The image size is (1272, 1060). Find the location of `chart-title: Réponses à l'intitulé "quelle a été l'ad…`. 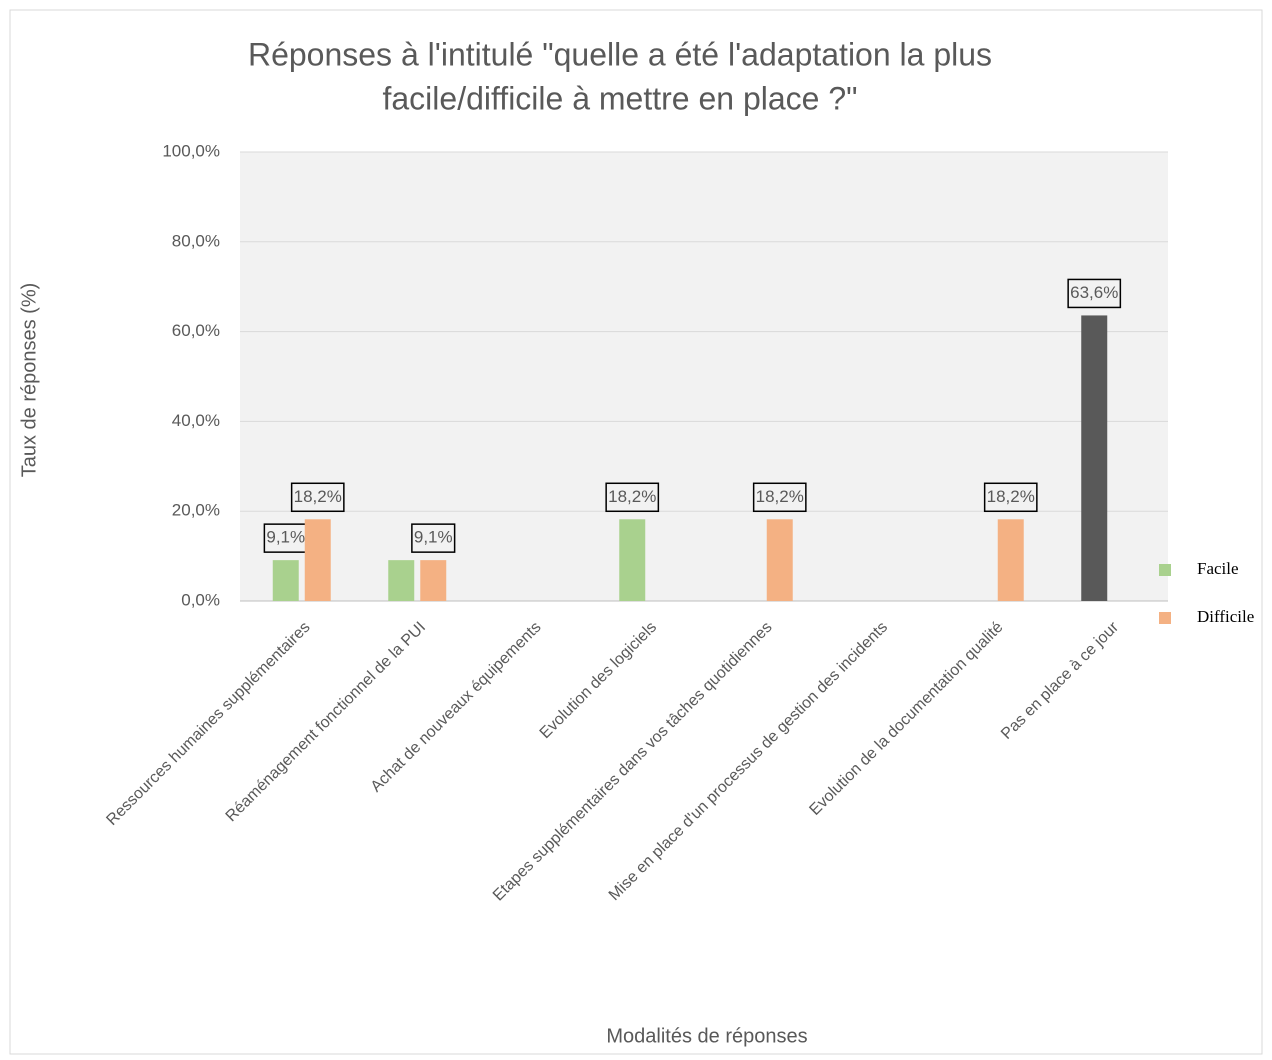

chart-title: Réponses à l'intitulé "quelle a été l'ad… is located at coordinates (620, 54).